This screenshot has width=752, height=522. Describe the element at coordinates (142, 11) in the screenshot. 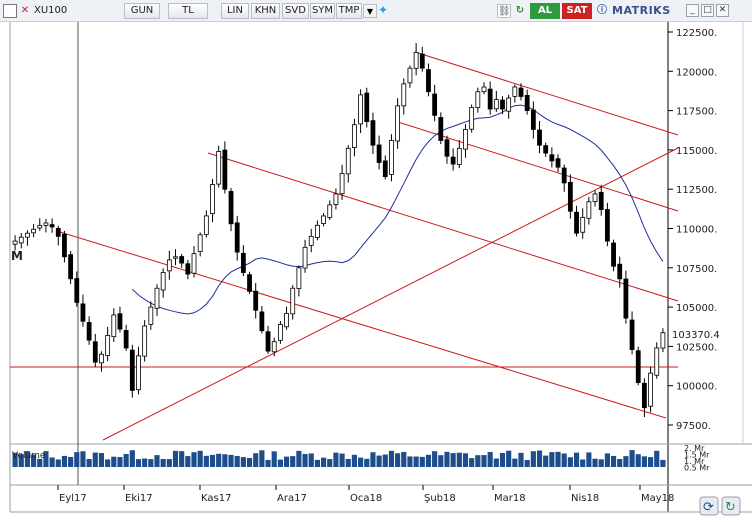

I see `period-button: GUN` at that location.